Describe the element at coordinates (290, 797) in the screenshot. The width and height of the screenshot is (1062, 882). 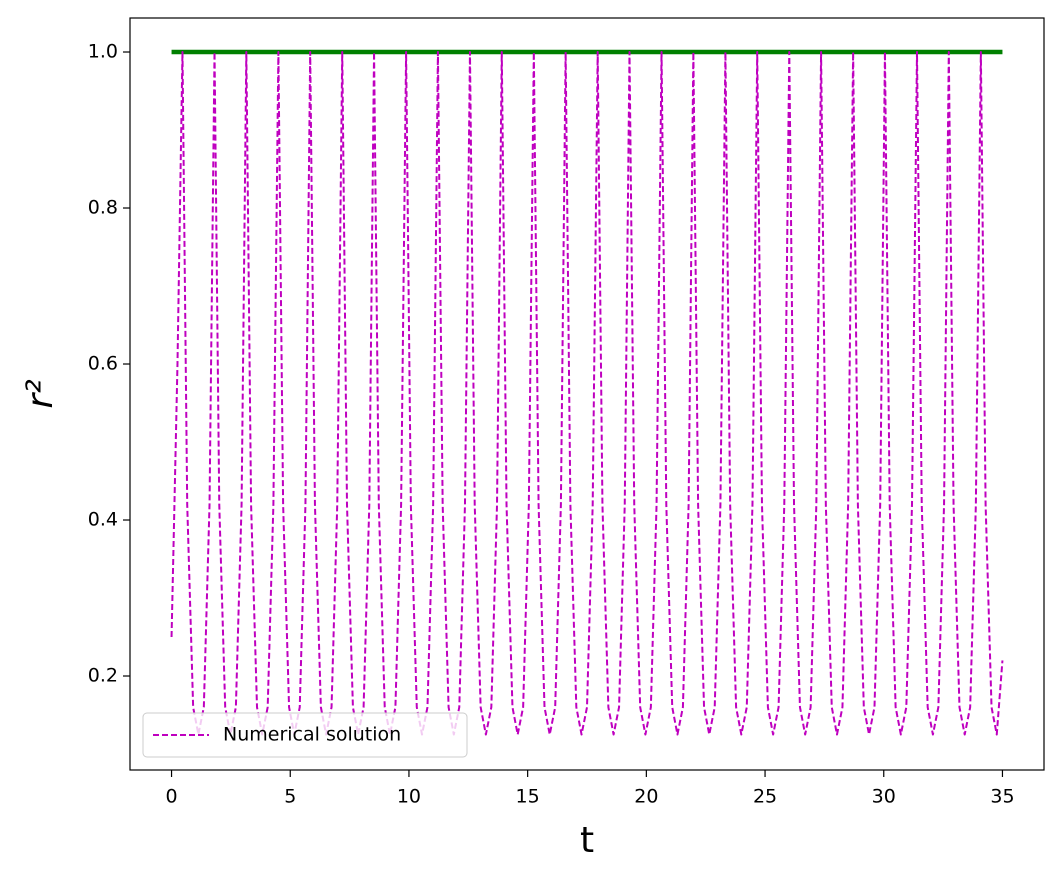
I see `x-tick-label: 5` at that location.